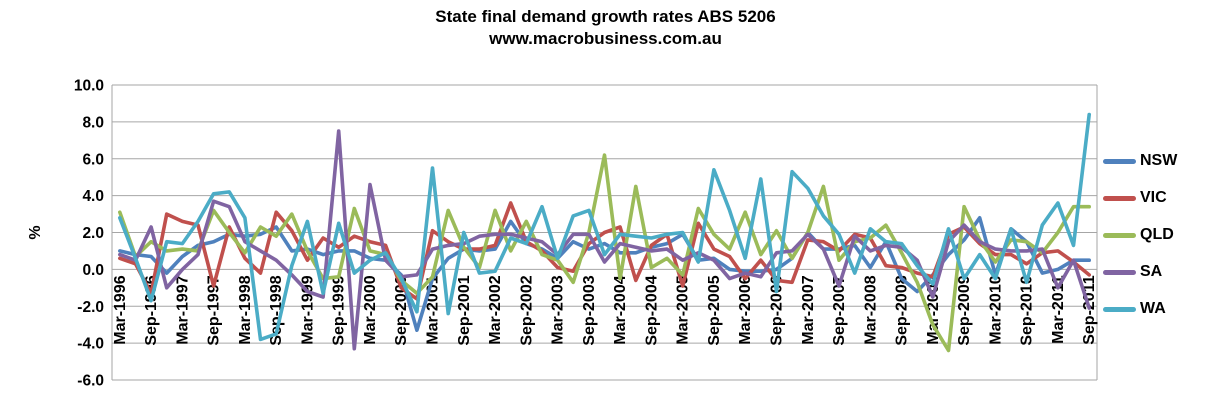  Describe the element at coordinates (870, 309) in the screenshot. I see `x-tick-label: Mar-2008` at that location.